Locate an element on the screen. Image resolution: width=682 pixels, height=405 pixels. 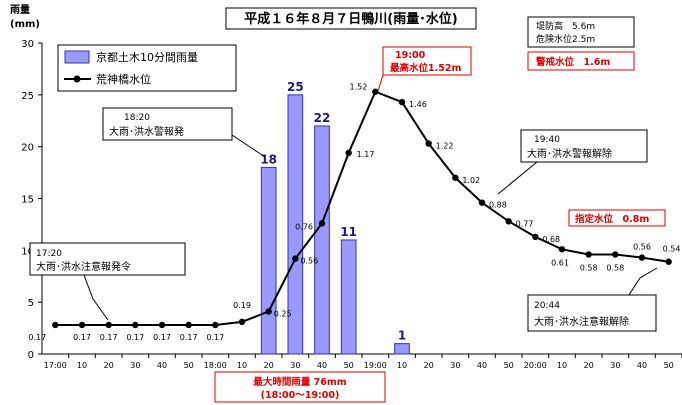
rain-bar-label: 18 is located at coordinates (268, 159).